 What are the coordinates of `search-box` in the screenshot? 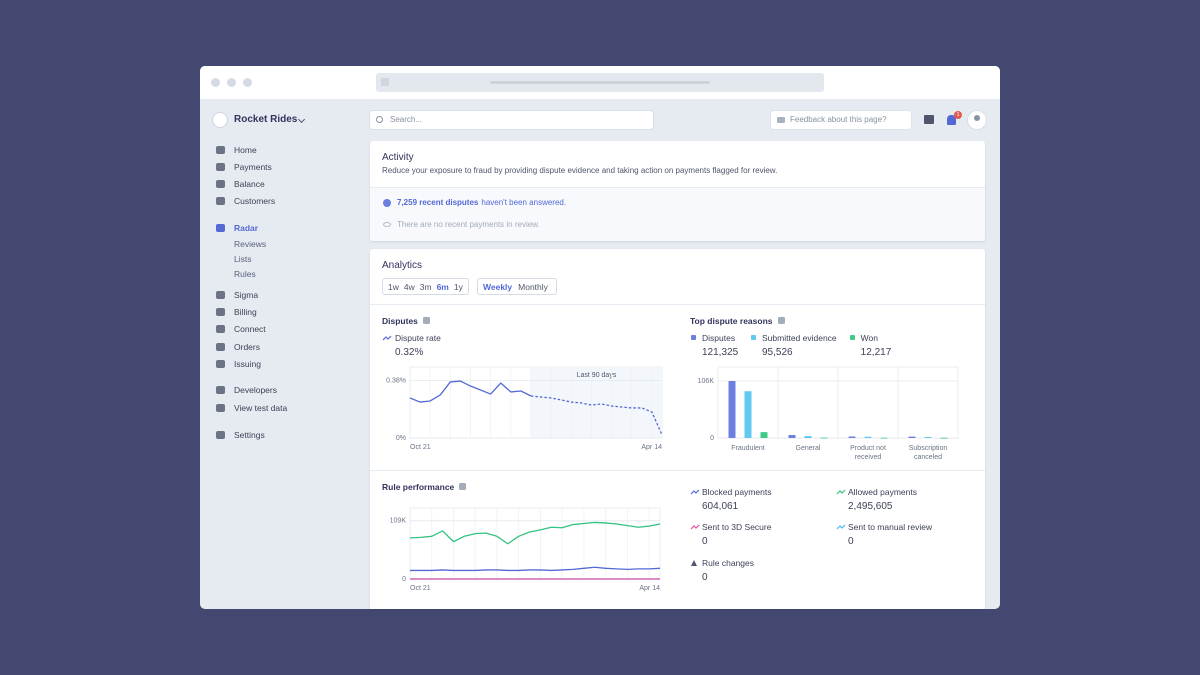 It's located at (511, 120).